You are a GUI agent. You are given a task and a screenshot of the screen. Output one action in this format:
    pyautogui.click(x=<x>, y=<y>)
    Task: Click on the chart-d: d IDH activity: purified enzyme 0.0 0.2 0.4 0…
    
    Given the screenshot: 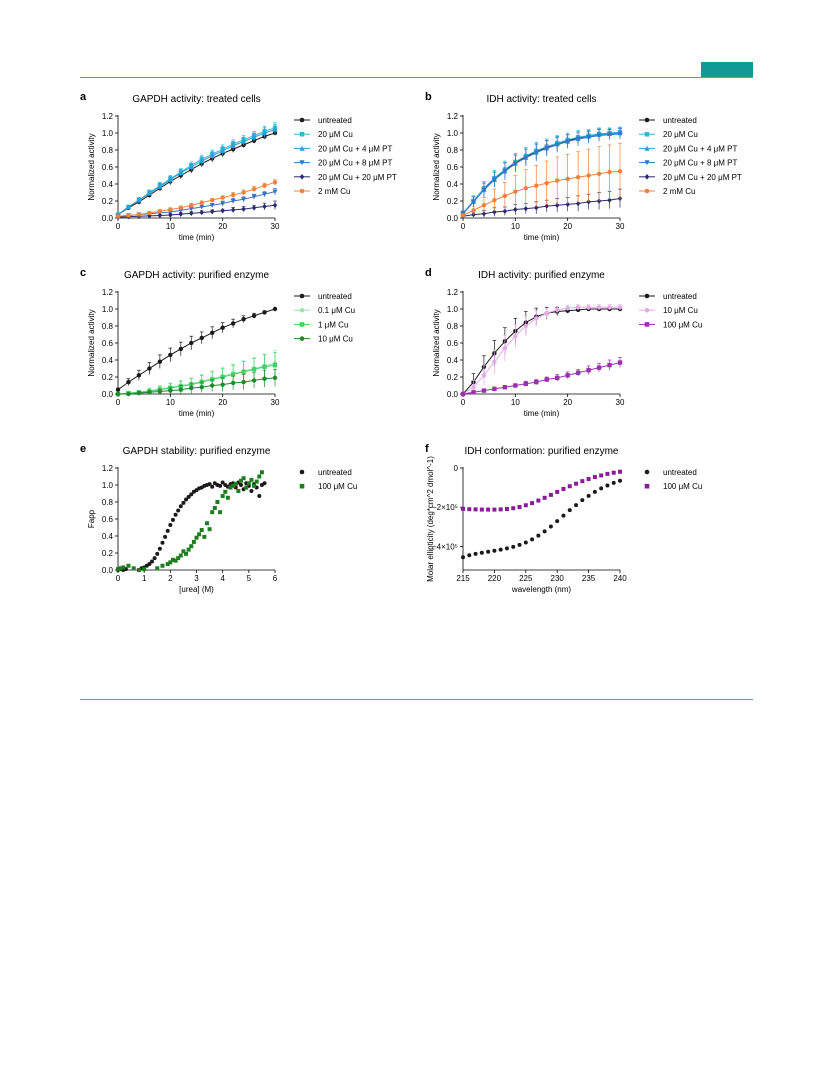 What is the action you would take?
    pyautogui.click(x=563, y=342)
    